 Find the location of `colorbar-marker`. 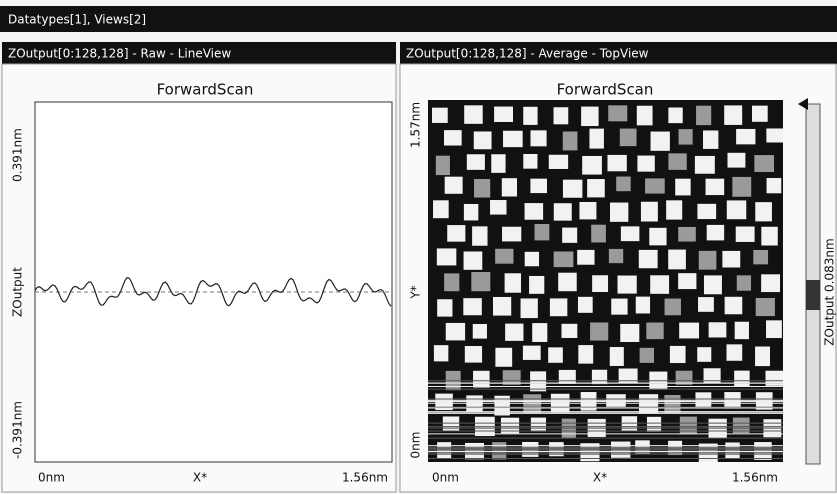

colorbar-marker is located at coordinates (803, 104).